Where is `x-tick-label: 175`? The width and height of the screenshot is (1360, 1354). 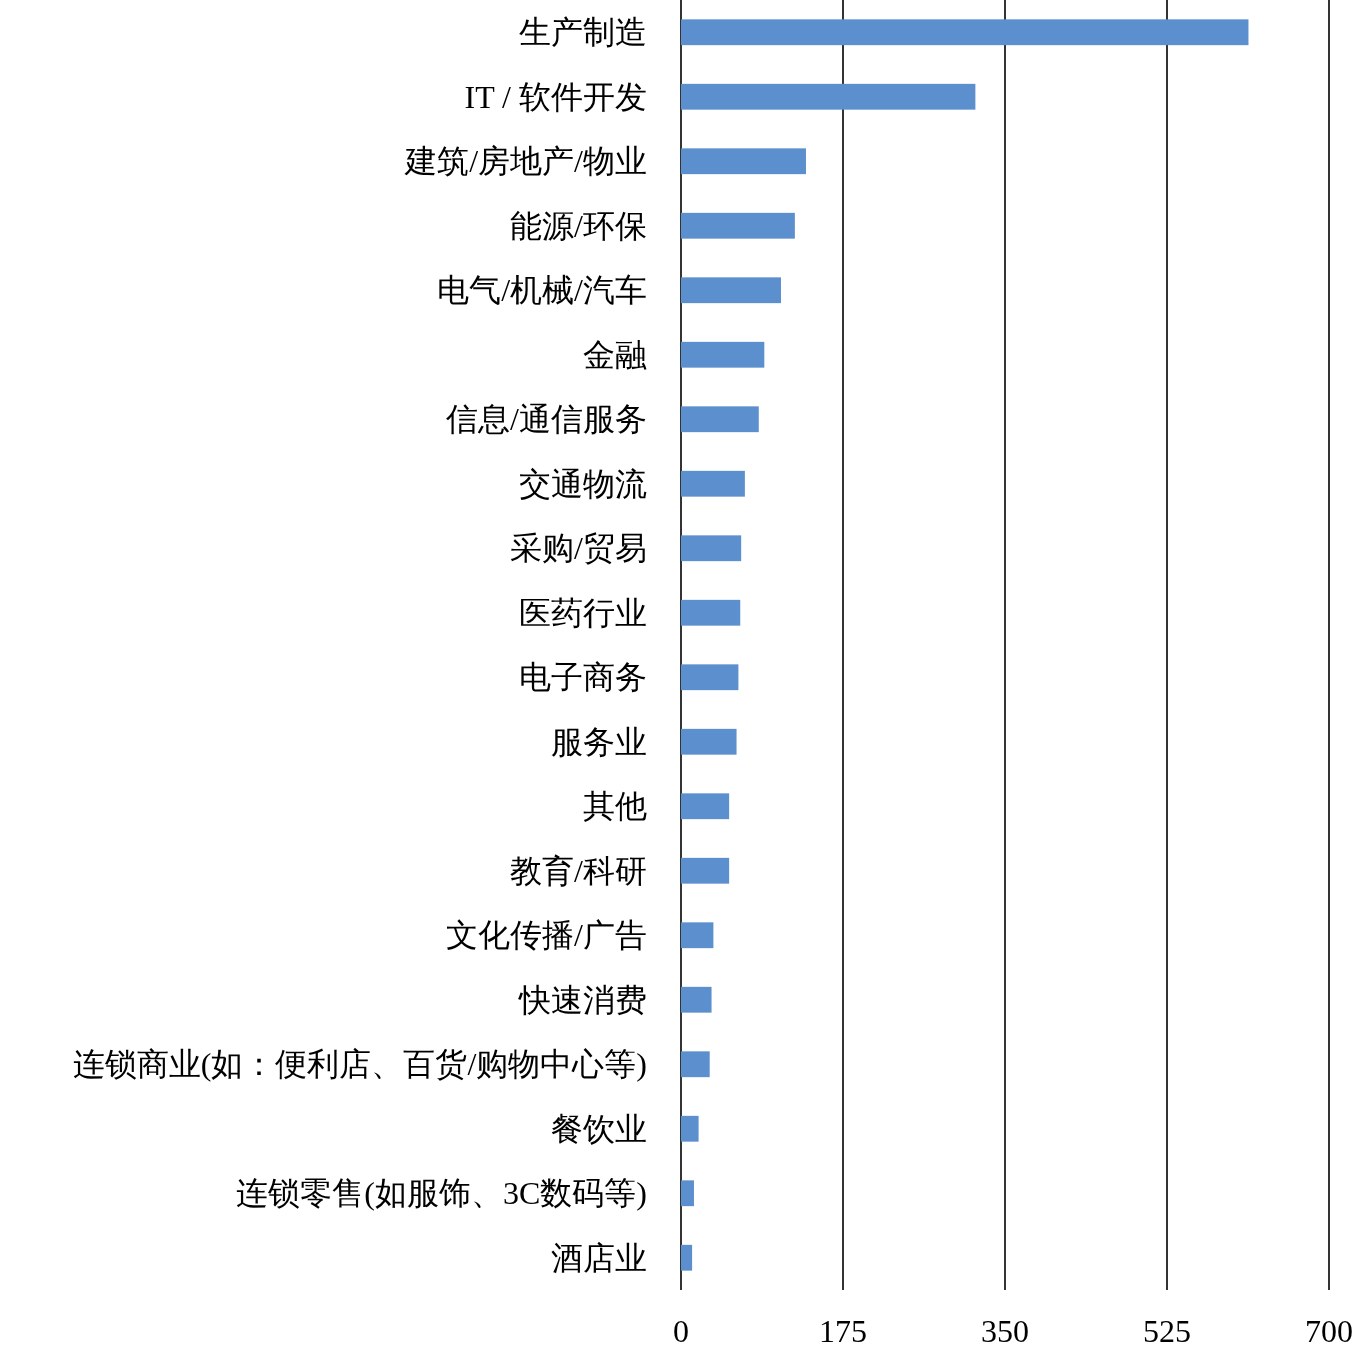
x-tick-label: 175 is located at coordinates (843, 1331).